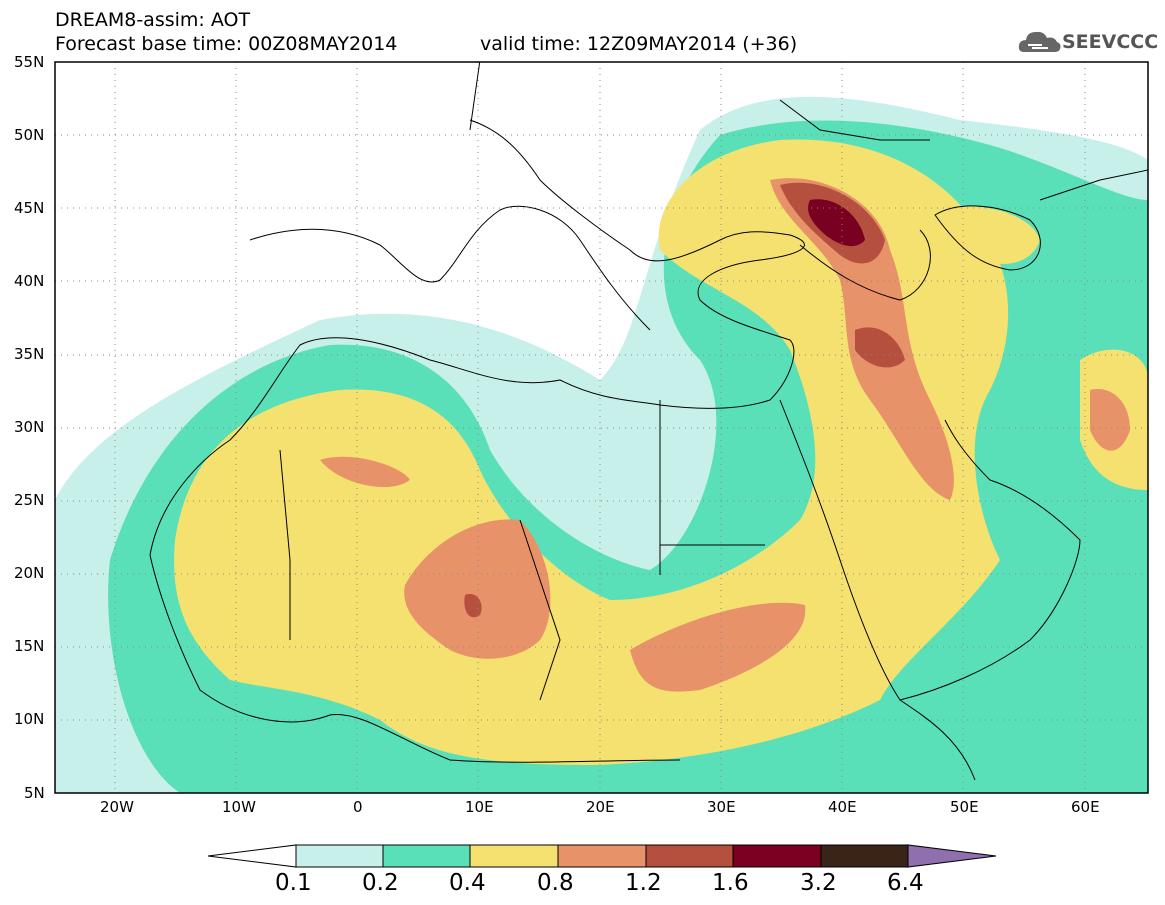  Describe the element at coordinates (29, 500) in the screenshot. I see `lat-tick-label: 25N` at that location.